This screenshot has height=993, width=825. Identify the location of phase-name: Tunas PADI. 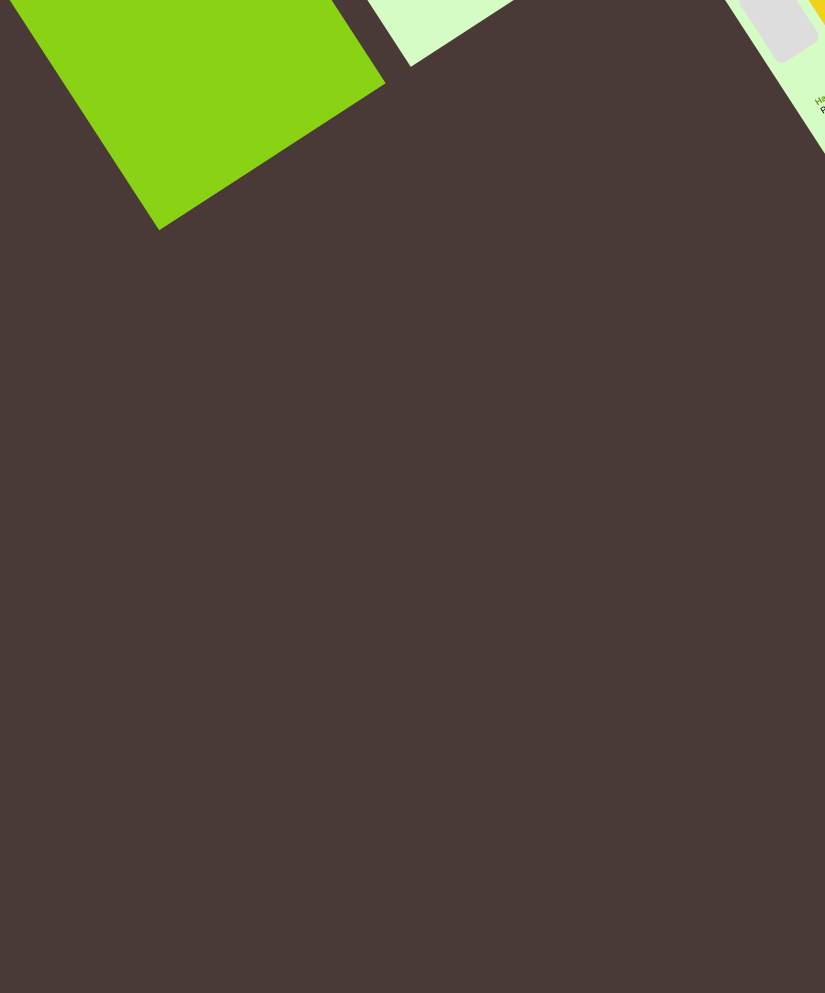
(818, 7).